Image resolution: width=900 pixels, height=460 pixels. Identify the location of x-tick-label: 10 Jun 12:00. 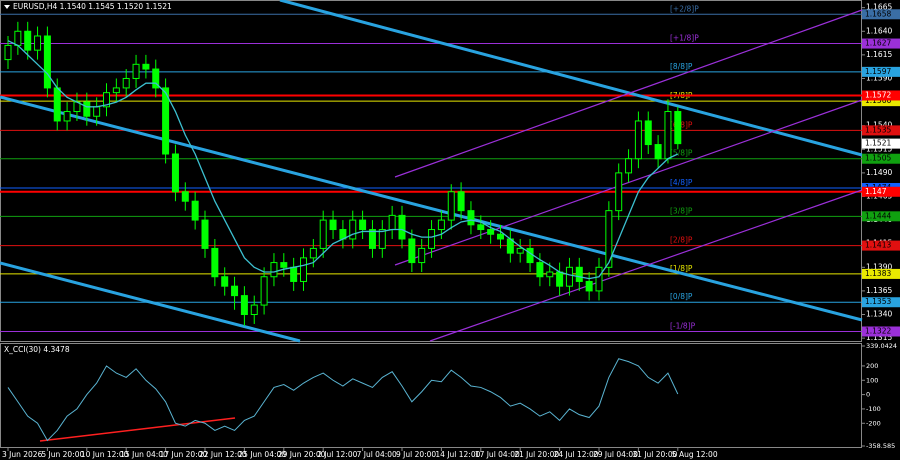
(105, 454).